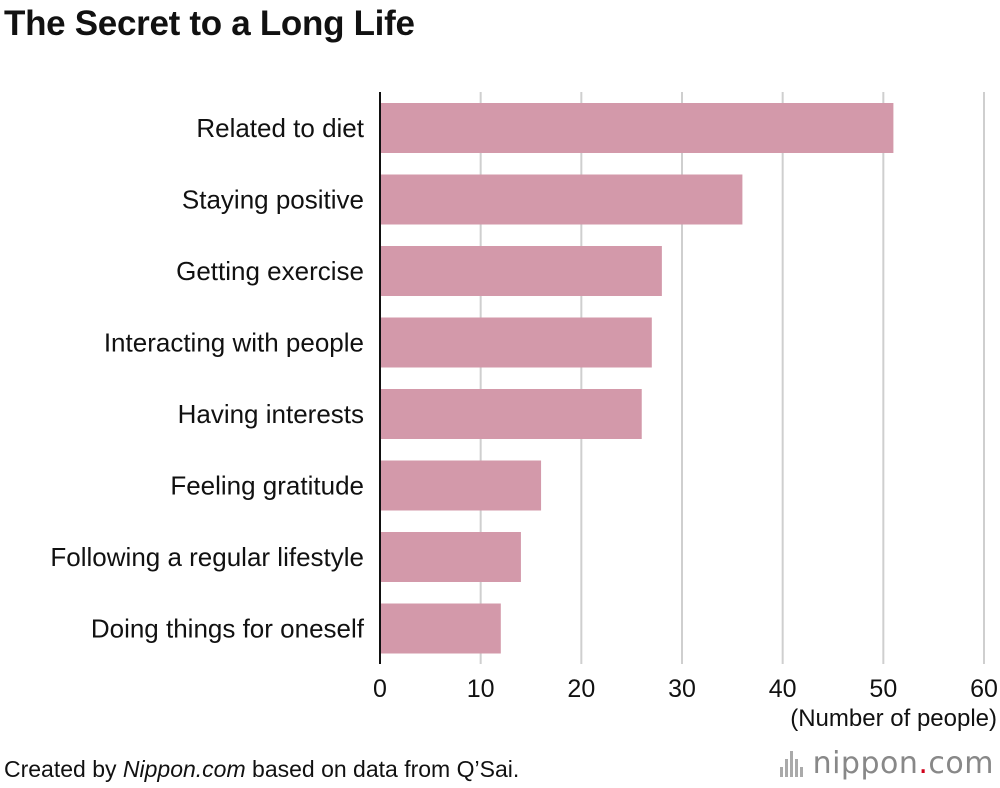 The height and width of the screenshot is (788, 1000). I want to click on category-label: Staying positive, so click(273, 200).